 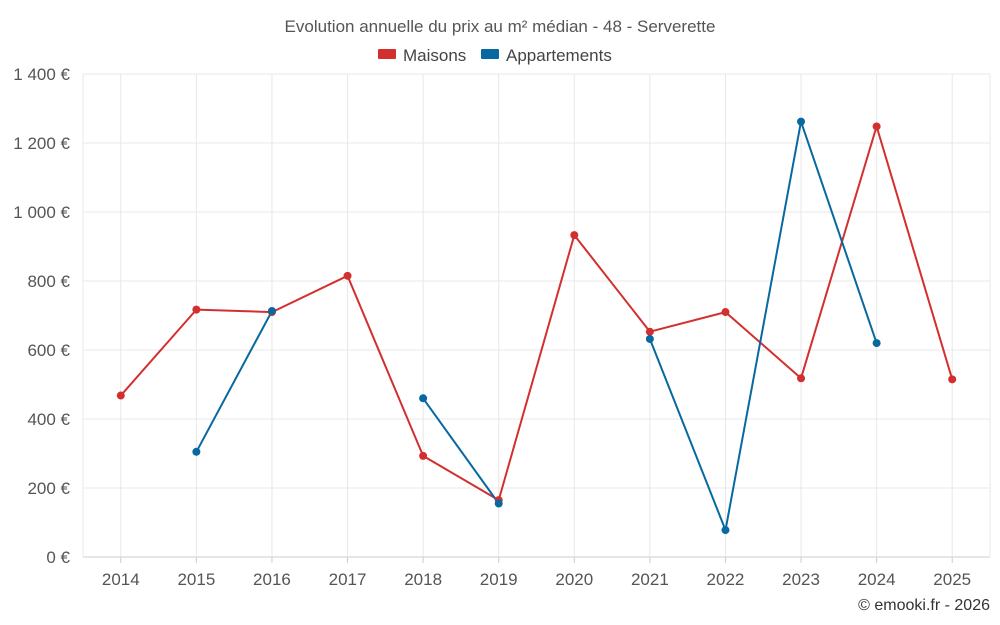 What do you see at coordinates (48, 419) in the screenshot?
I see `y-tick-label: 400 €` at bounding box center [48, 419].